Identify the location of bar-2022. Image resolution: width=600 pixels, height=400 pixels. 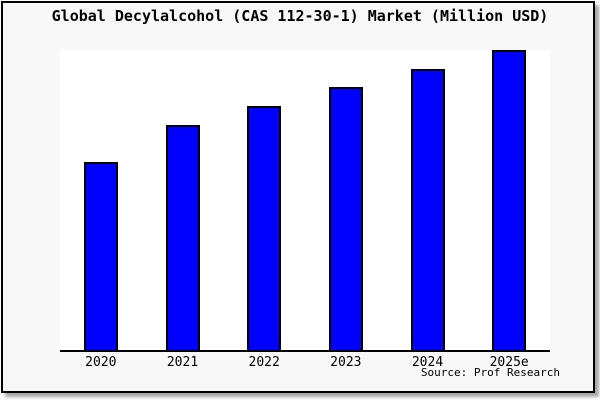
(264, 228).